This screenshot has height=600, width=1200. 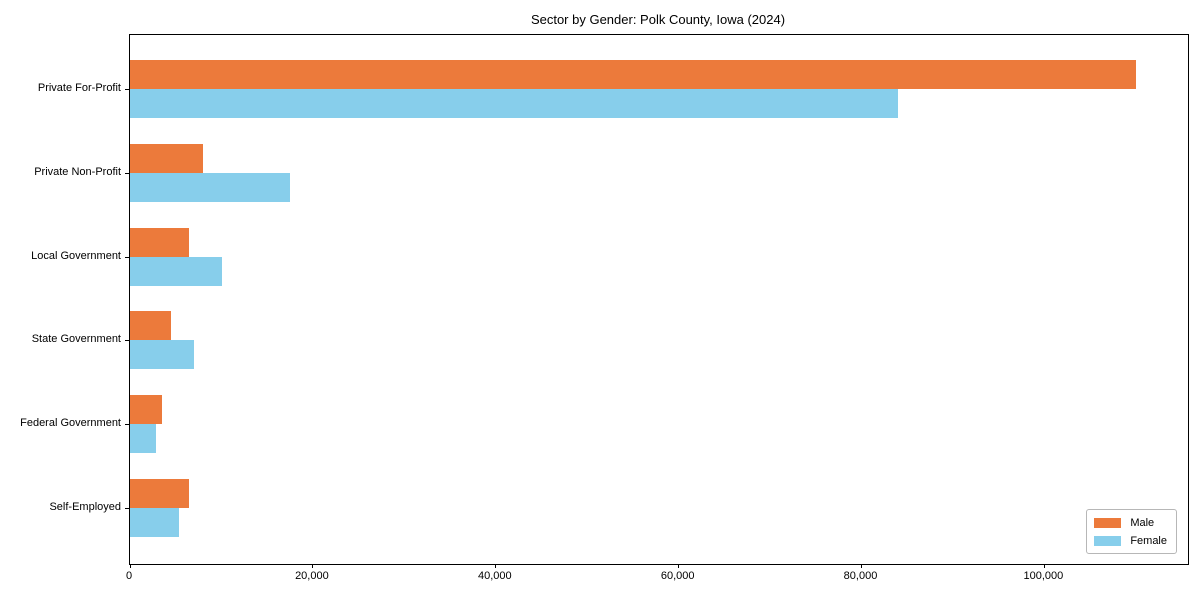 I want to click on bar-male-local-government, so click(x=160, y=242).